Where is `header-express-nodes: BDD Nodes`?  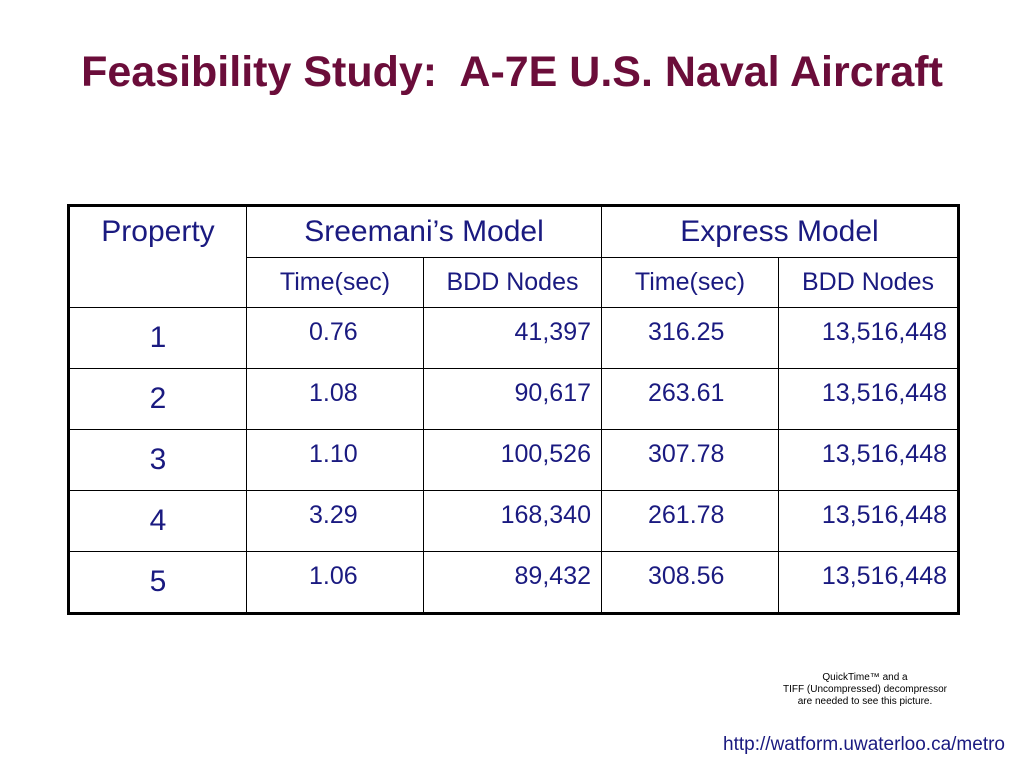 header-express-nodes: BDD Nodes is located at coordinates (868, 282).